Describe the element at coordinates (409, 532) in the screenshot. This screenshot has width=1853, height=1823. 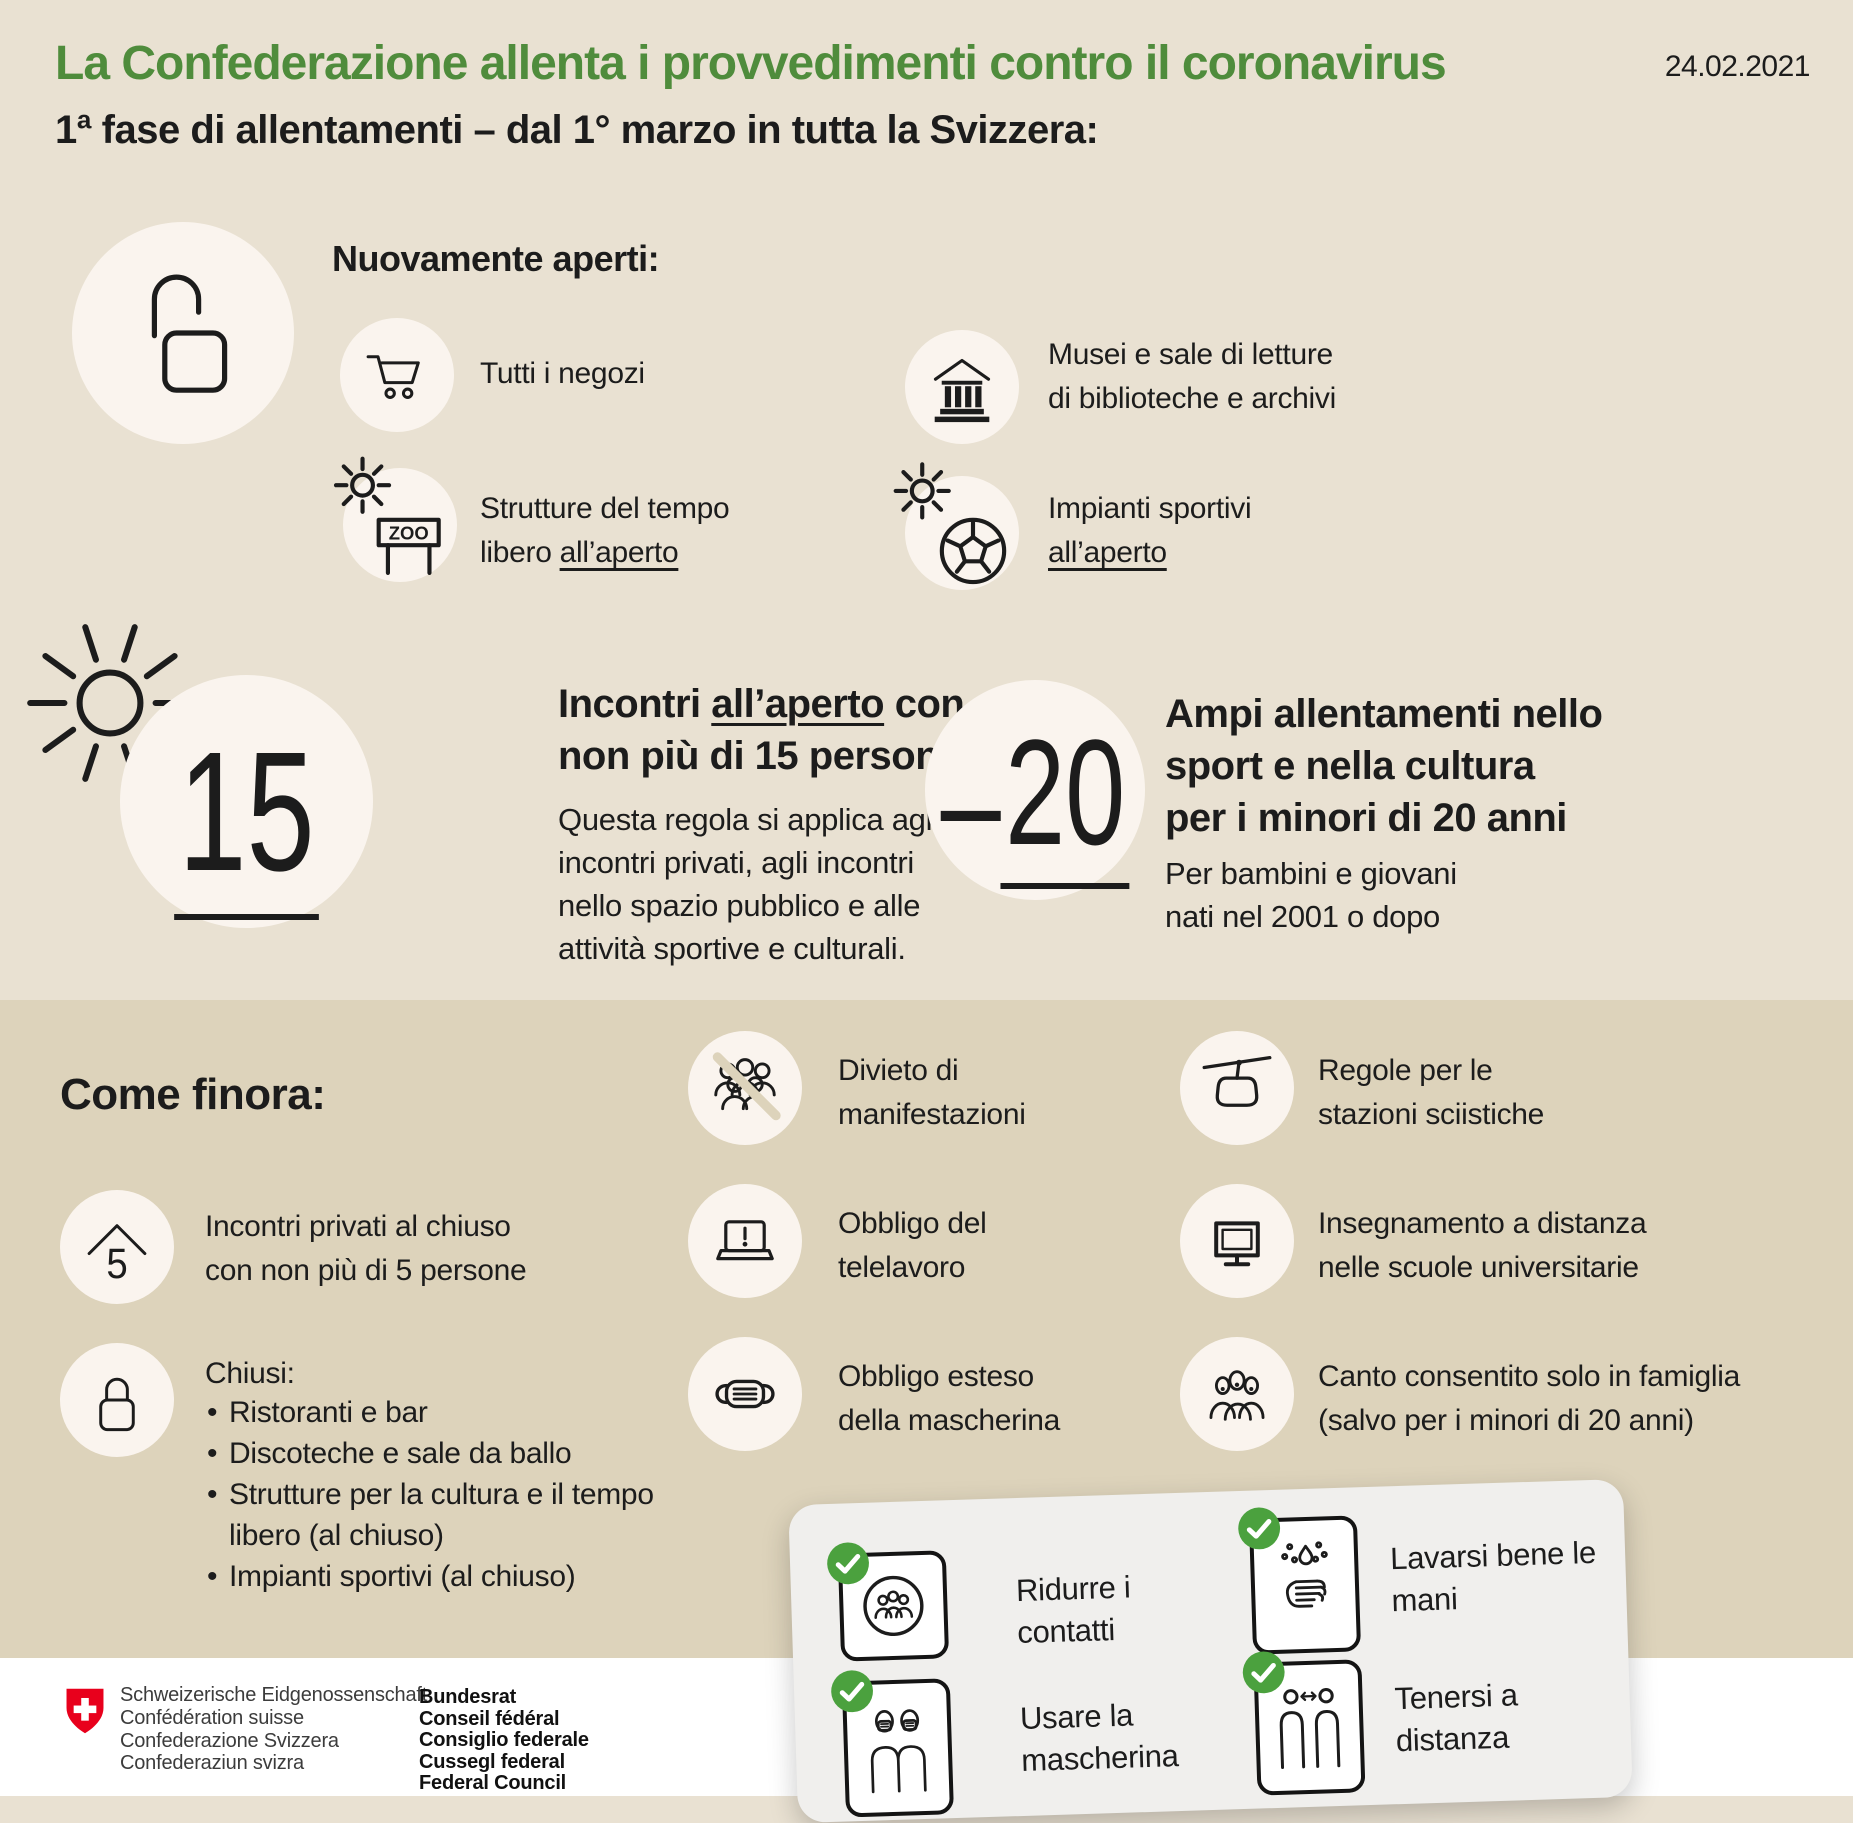
I see `zoo-sign-text: ZOO` at that location.